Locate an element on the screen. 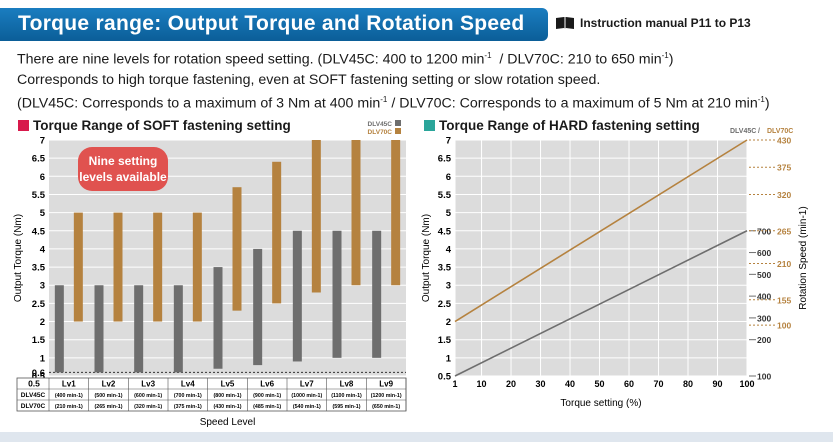 This screenshot has width=833, height=442. hard-chart-title: Torque Range of HARD fastening setting is located at coordinates (562, 125).